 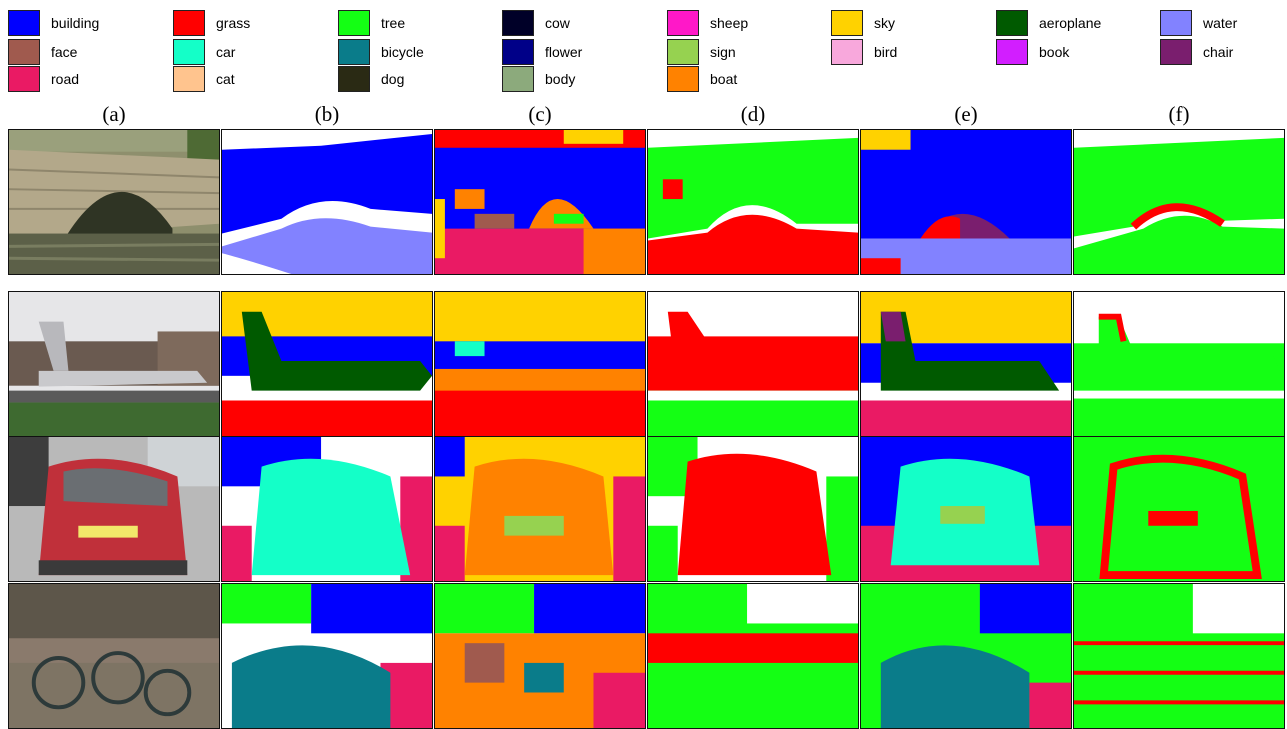 What do you see at coordinates (966, 114) in the screenshot?
I see `column-caption-e: (e)` at bounding box center [966, 114].